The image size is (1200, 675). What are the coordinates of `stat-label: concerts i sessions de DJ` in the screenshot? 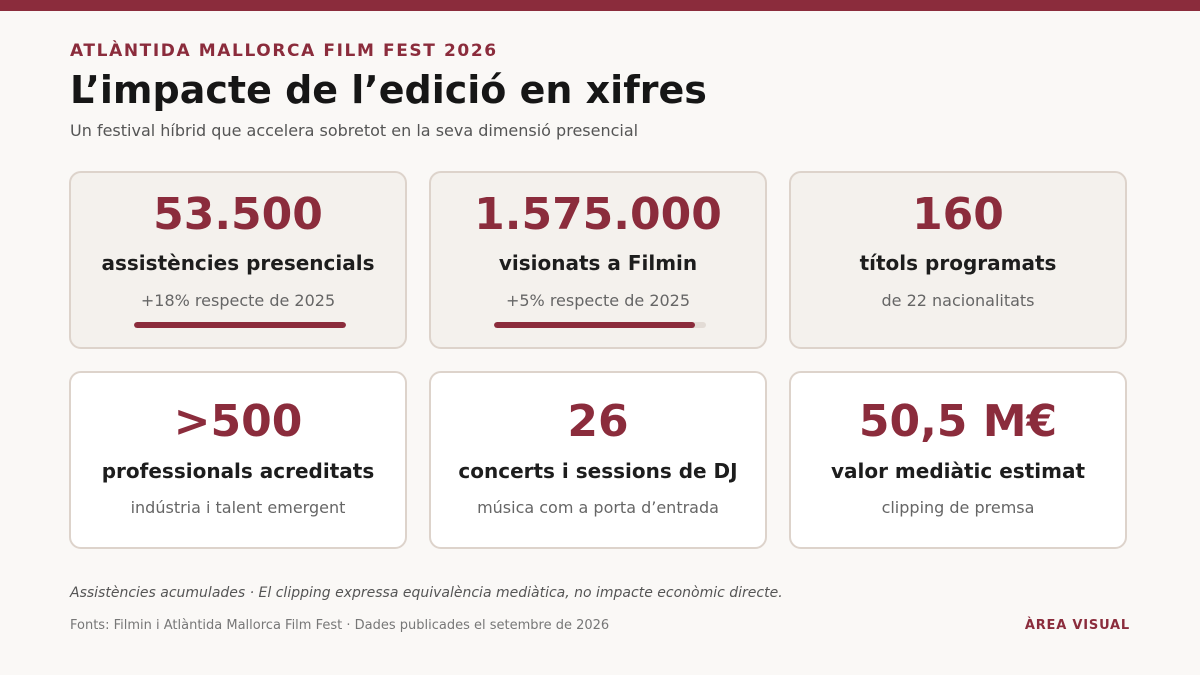 It's located at (598, 471).